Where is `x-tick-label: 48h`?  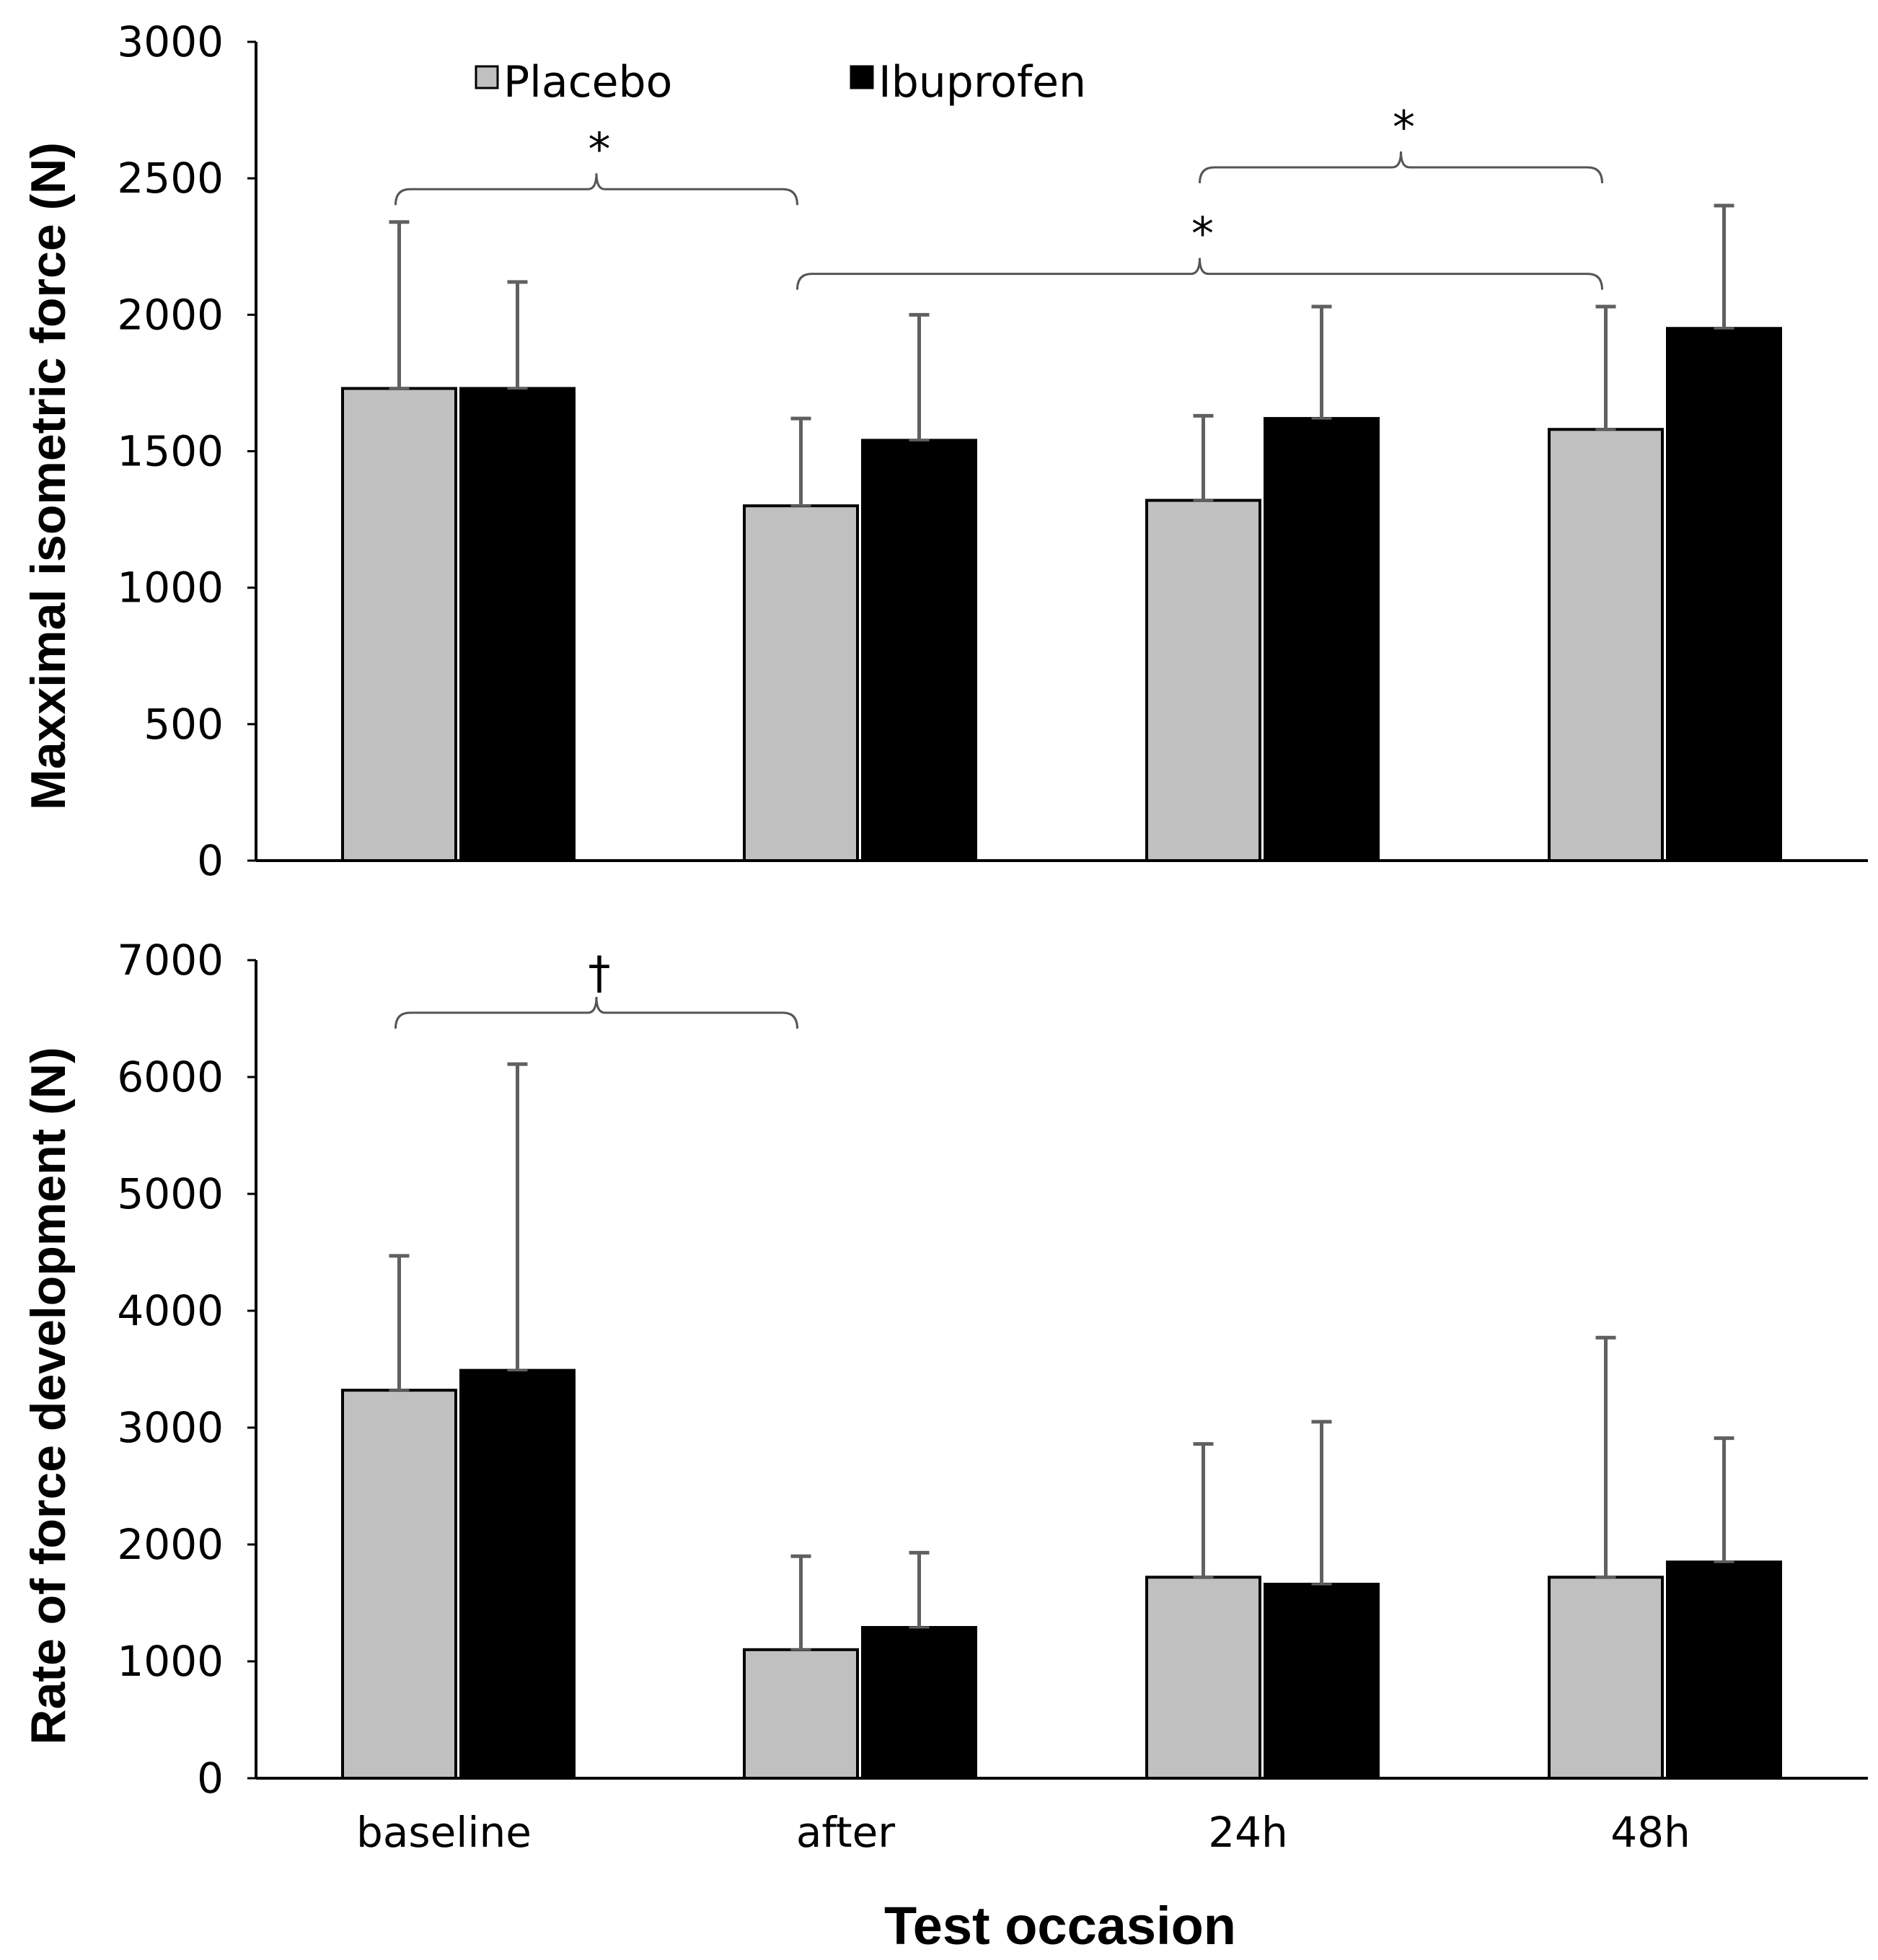 x-tick-label: 48h is located at coordinates (1650, 1832).